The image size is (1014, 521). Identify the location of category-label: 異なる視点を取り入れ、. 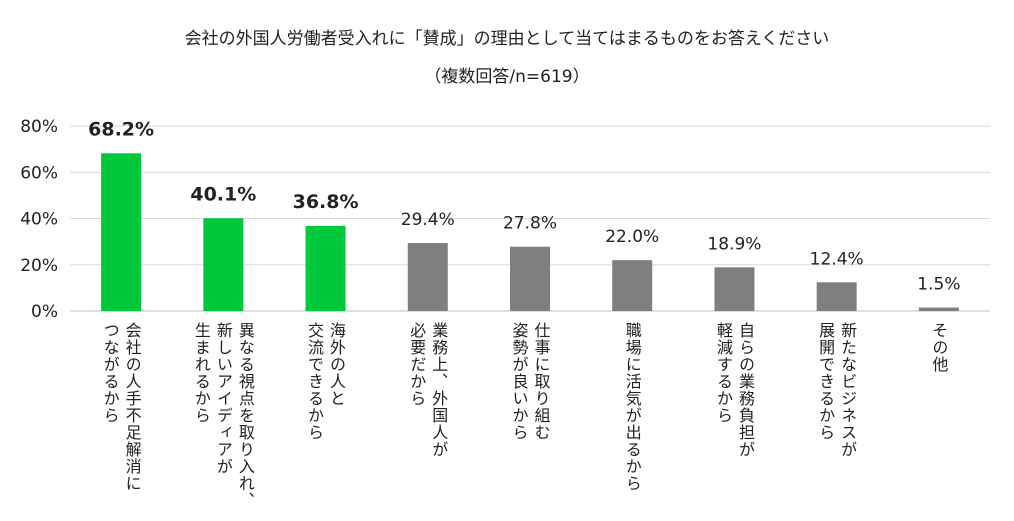
(245, 415).